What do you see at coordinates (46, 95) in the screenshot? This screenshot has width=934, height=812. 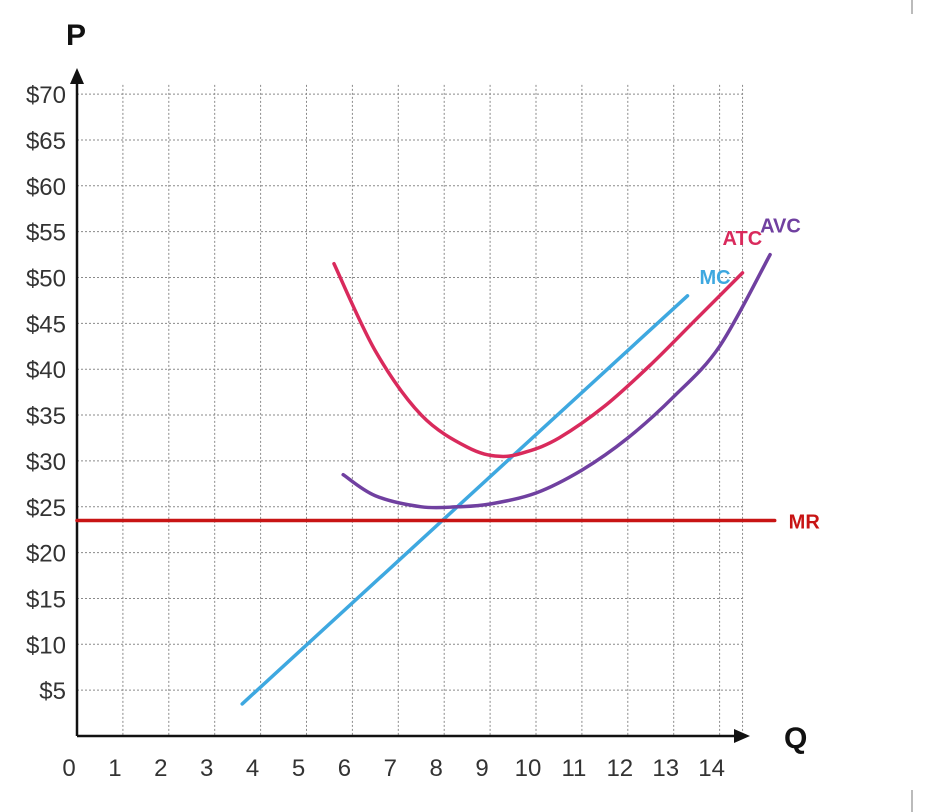 I see `y-tick-label: $70` at bounding box center [46, 95].